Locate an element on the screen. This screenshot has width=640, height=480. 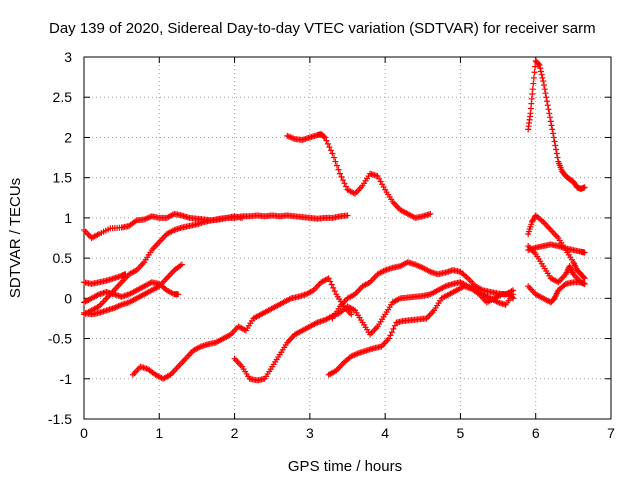
series-arc4 is located at coordinates (133, 289).